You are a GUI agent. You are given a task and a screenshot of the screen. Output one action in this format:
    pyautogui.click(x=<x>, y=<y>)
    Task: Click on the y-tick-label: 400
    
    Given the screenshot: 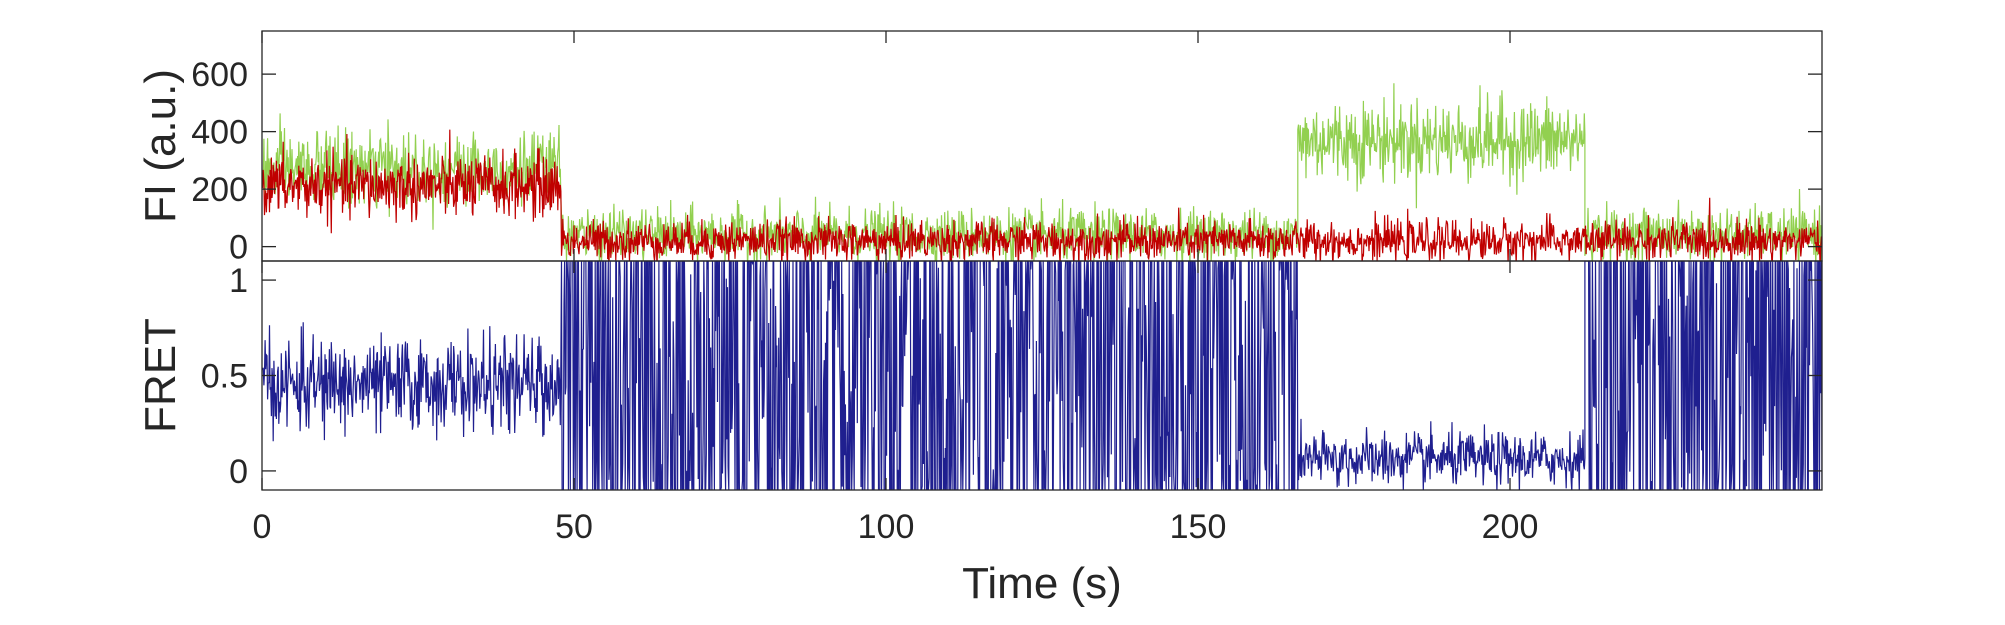 What is the action you would take?
    pyautogui.click(x=219, y=133)
    